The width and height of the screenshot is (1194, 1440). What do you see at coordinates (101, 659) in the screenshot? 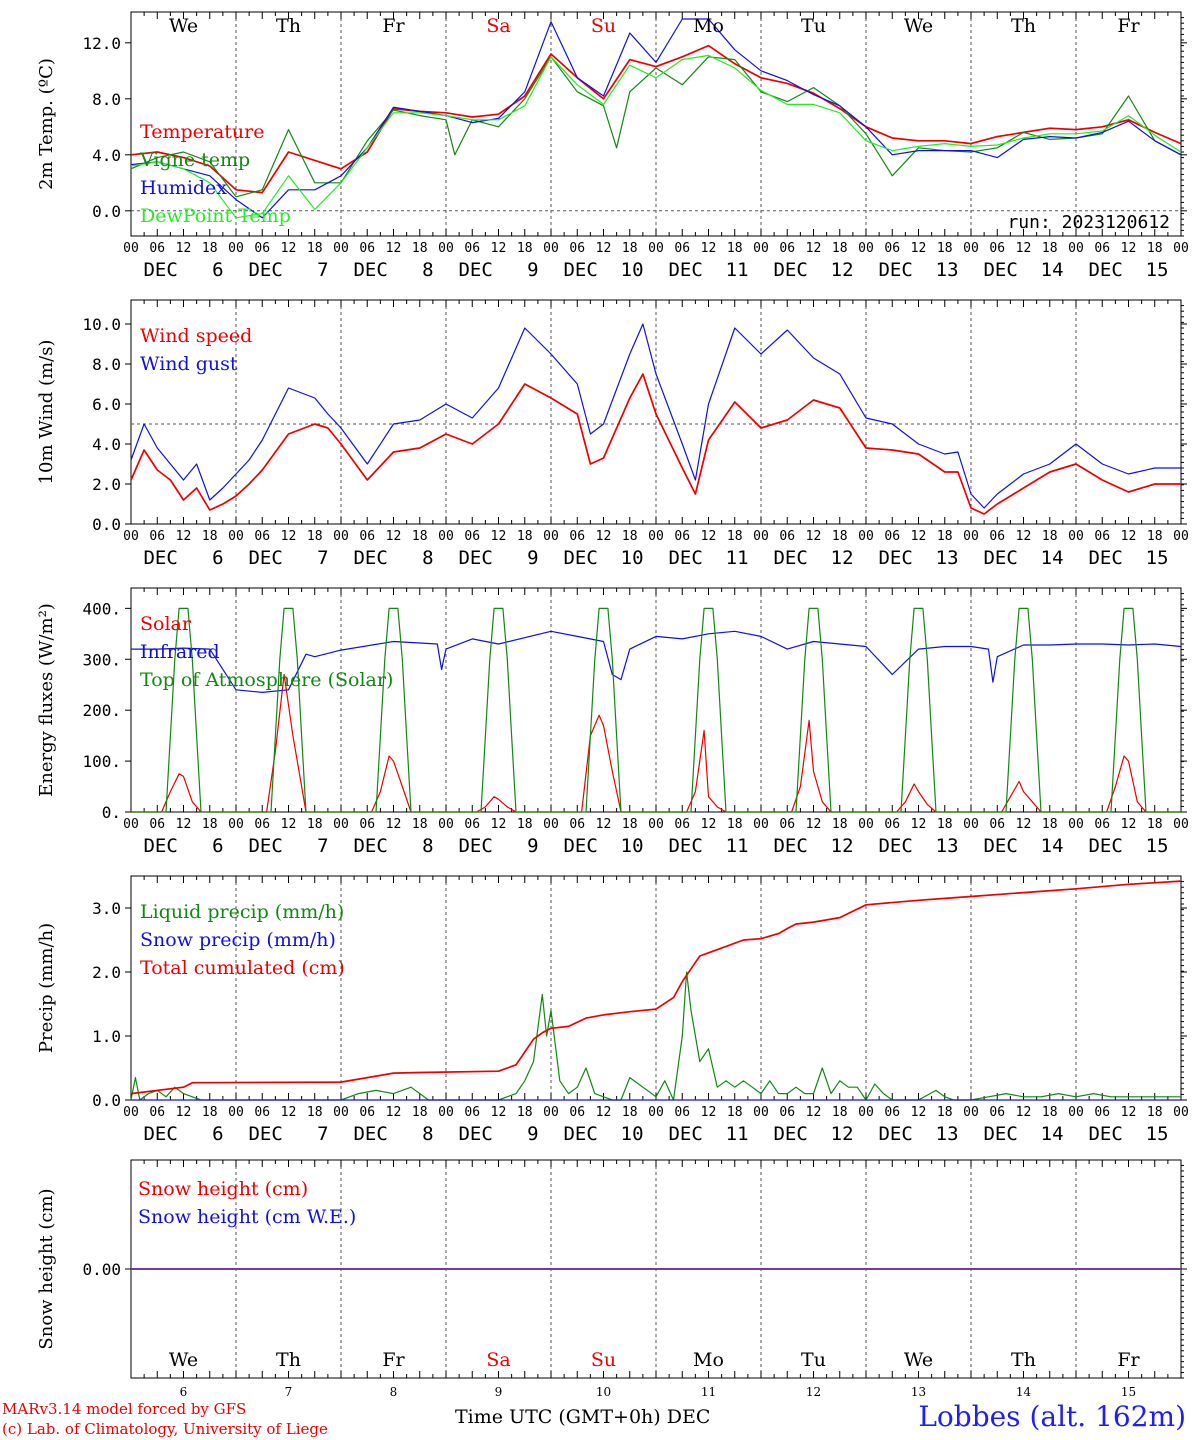
I see `y-tick-label: 300.` at bounding box center [101, 659].